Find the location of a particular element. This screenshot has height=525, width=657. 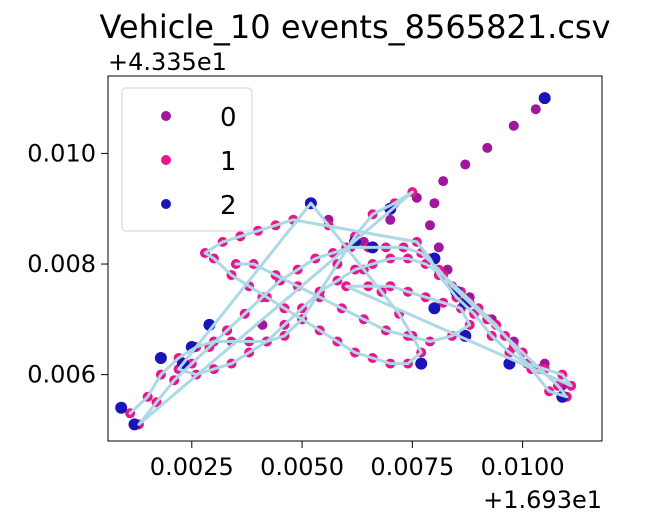

x-tick-label-1: 0.0050 is located at coordinates (302, 467).